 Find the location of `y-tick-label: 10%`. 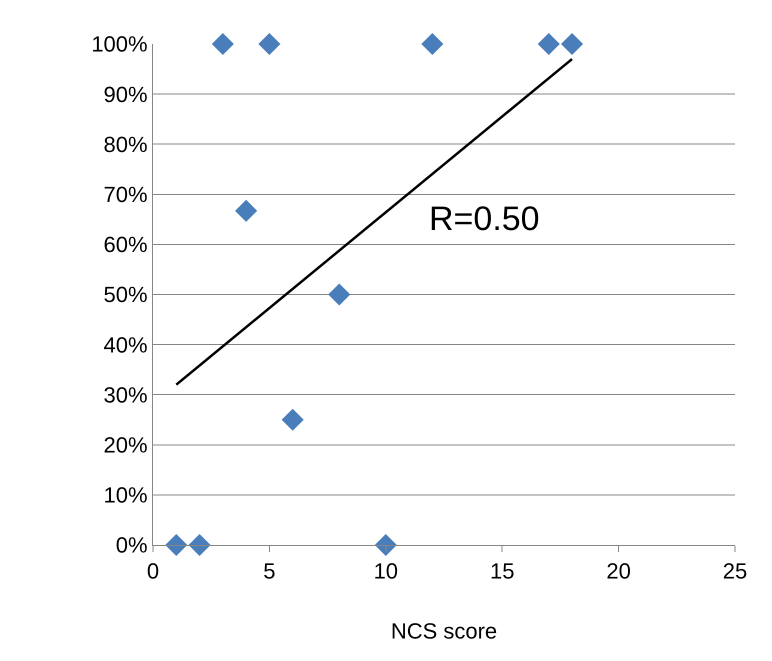

y-tick-label: 10% is located at coordinates (126, 495).